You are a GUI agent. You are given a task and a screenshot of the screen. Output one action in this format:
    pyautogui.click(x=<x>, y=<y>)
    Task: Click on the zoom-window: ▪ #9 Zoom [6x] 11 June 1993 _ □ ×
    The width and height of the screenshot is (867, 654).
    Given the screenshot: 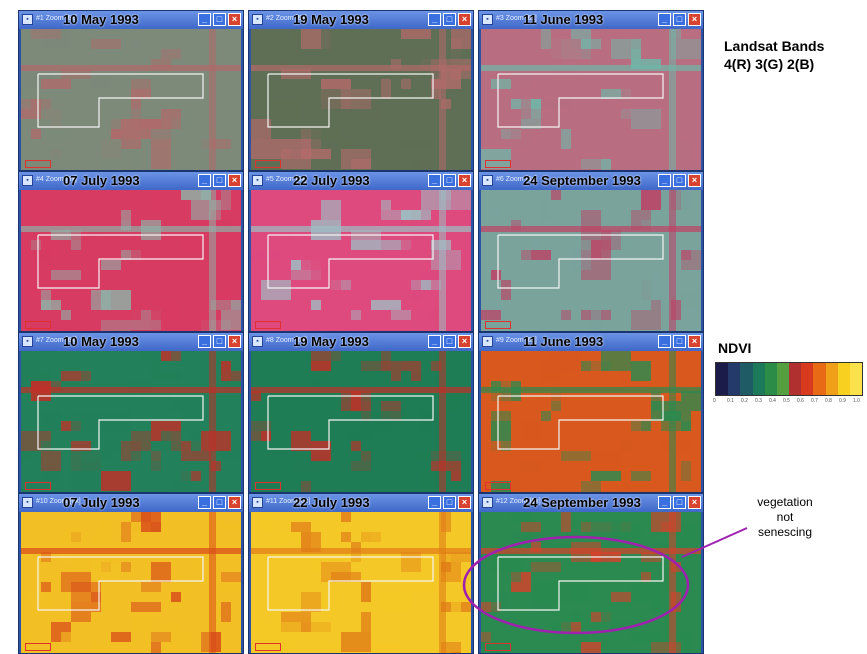 What is the action you would take?
    pyautogui.click(x=591, y=412)
    